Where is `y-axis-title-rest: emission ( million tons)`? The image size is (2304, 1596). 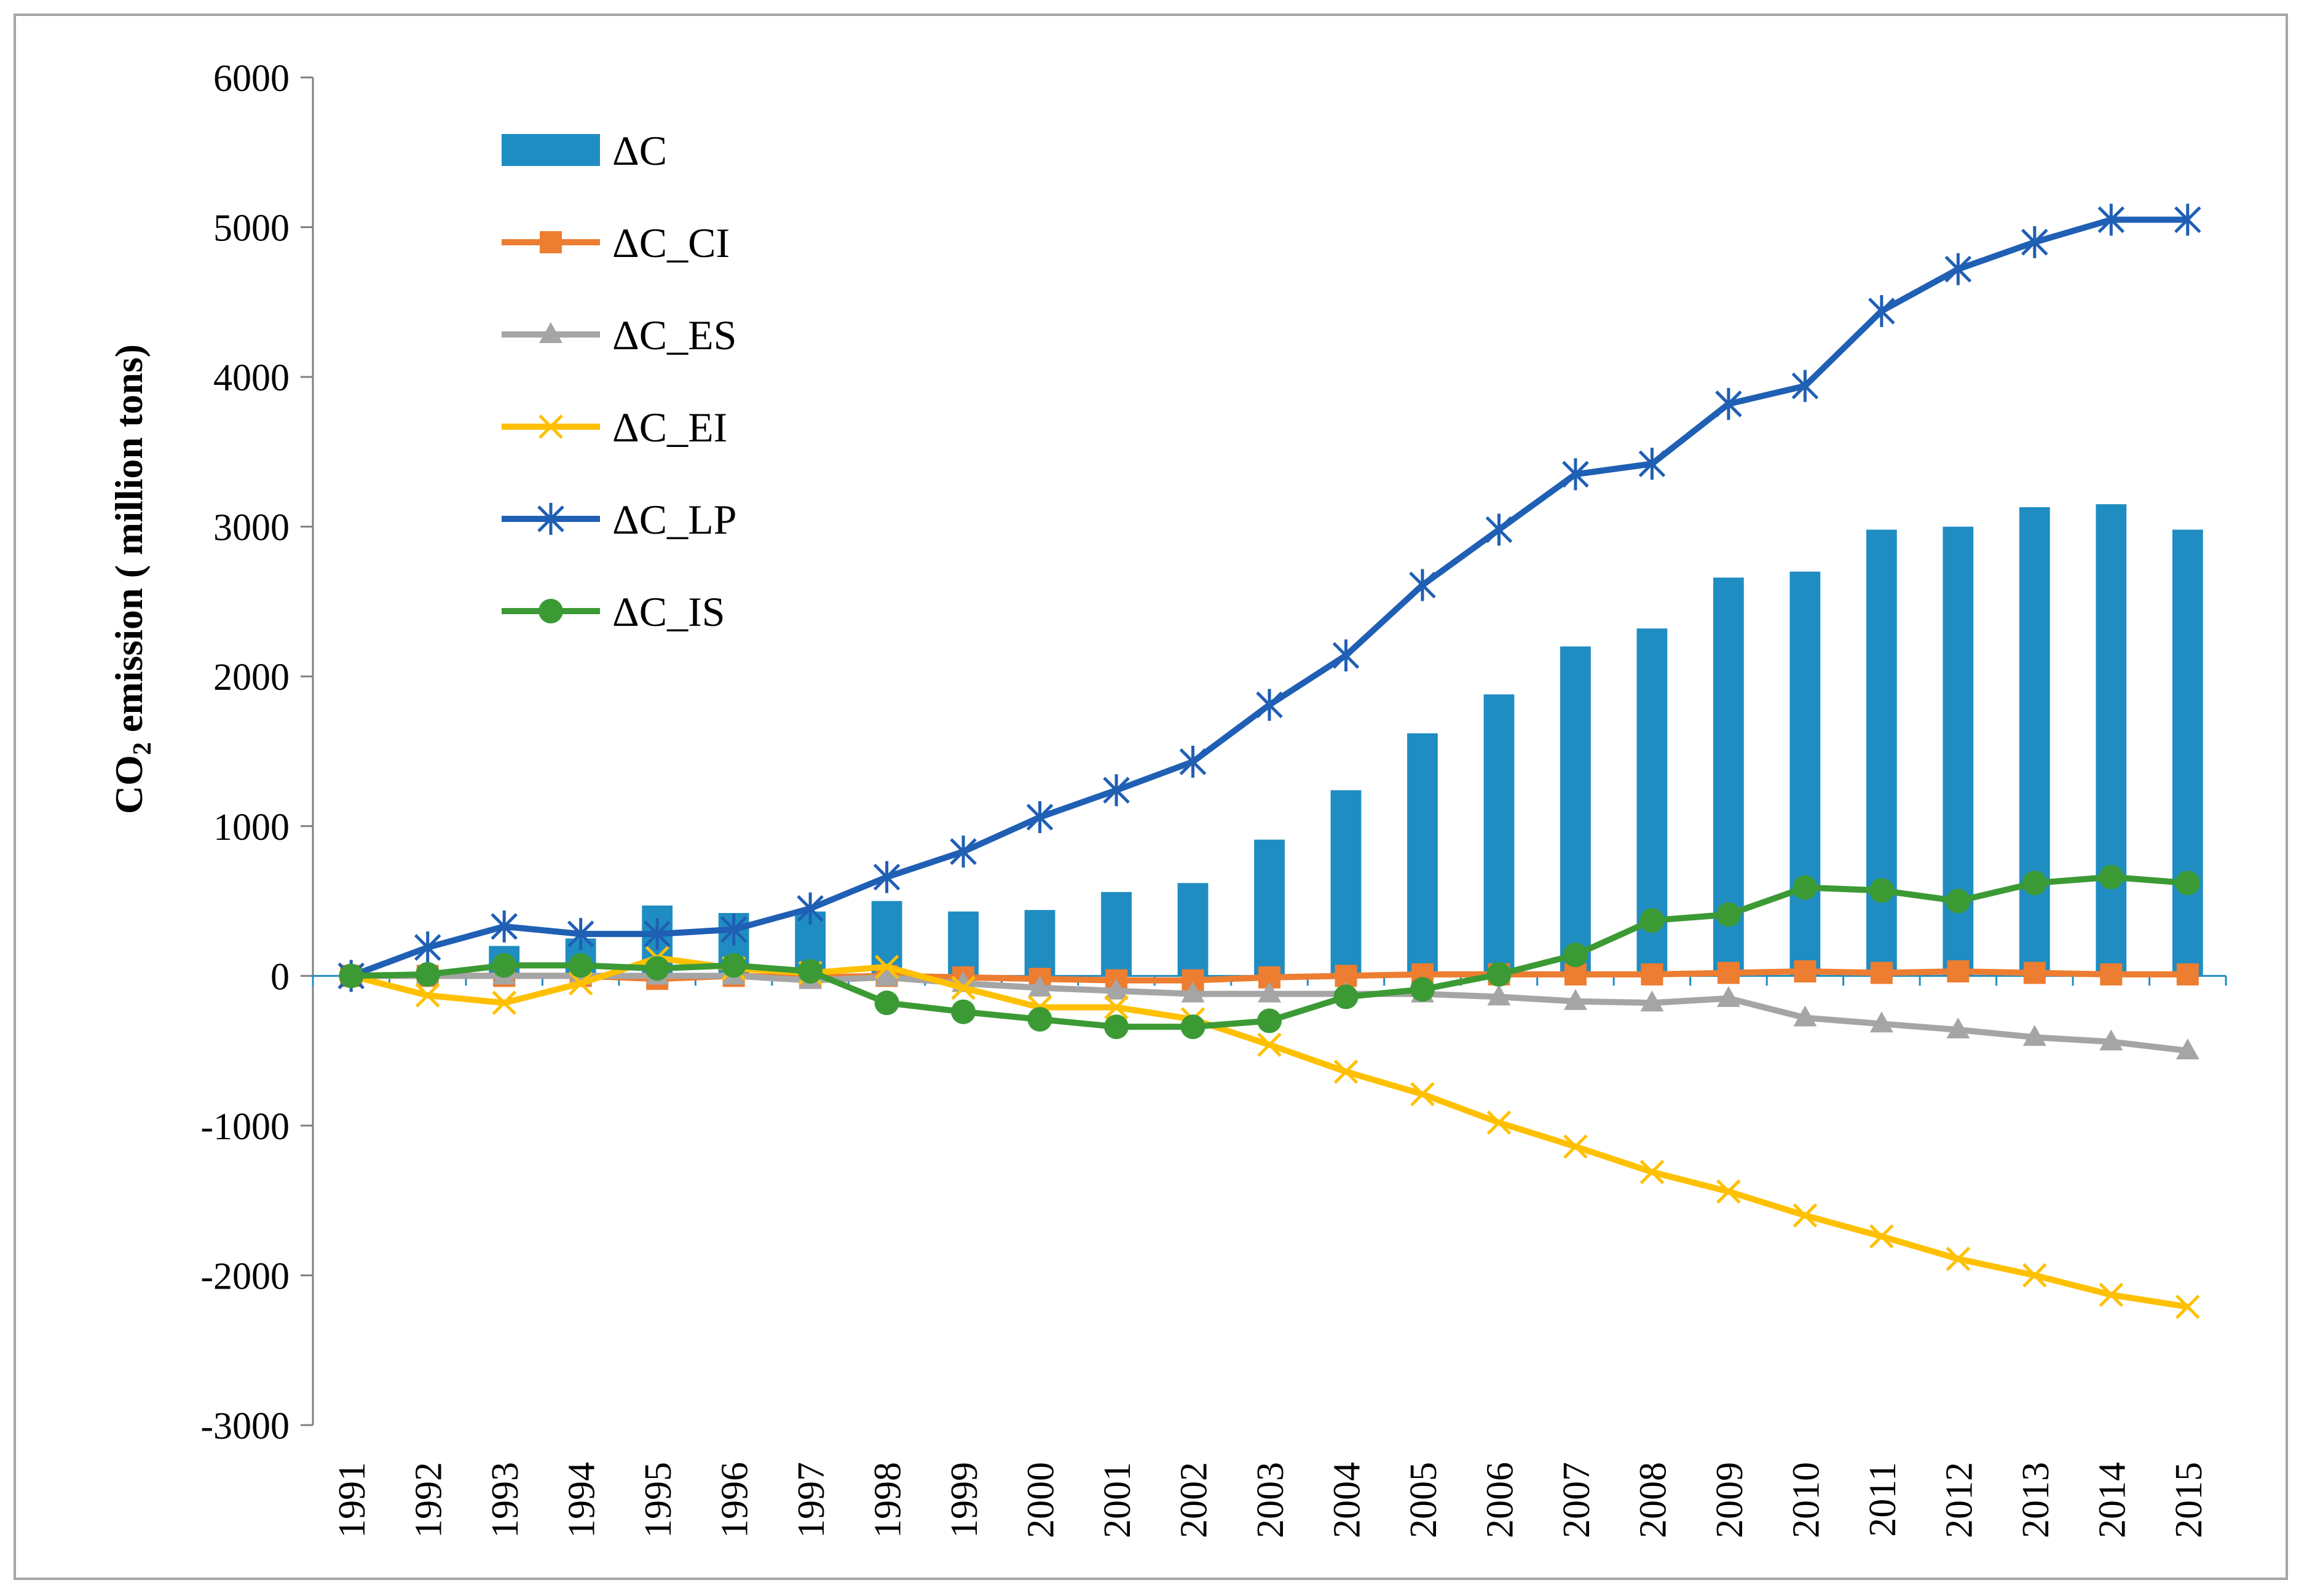 y-axis-title-rest: emission ( million tons) is located at coordinates (129, 543).